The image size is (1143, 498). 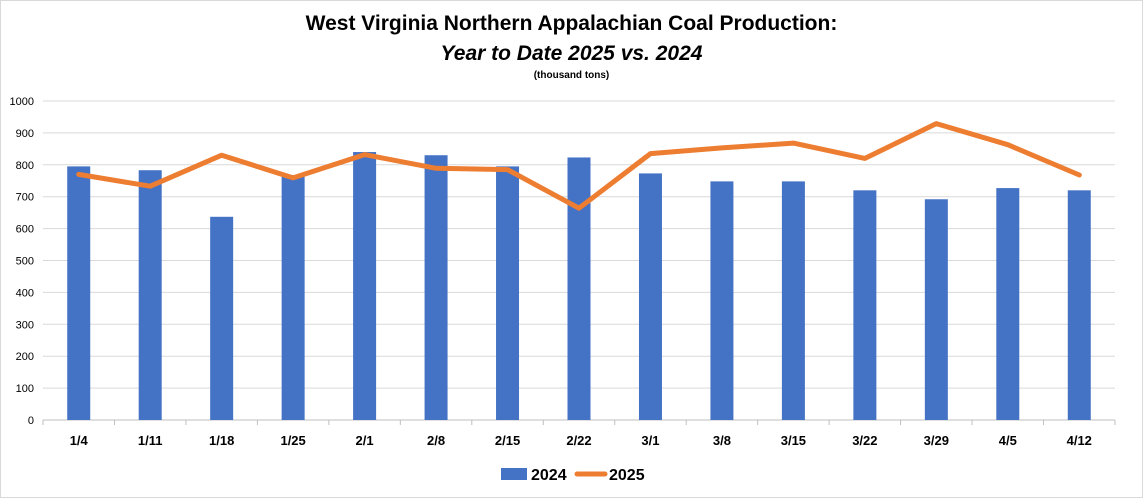 I want to click on y-tick-label: 1000, so click(x=22, y=102).